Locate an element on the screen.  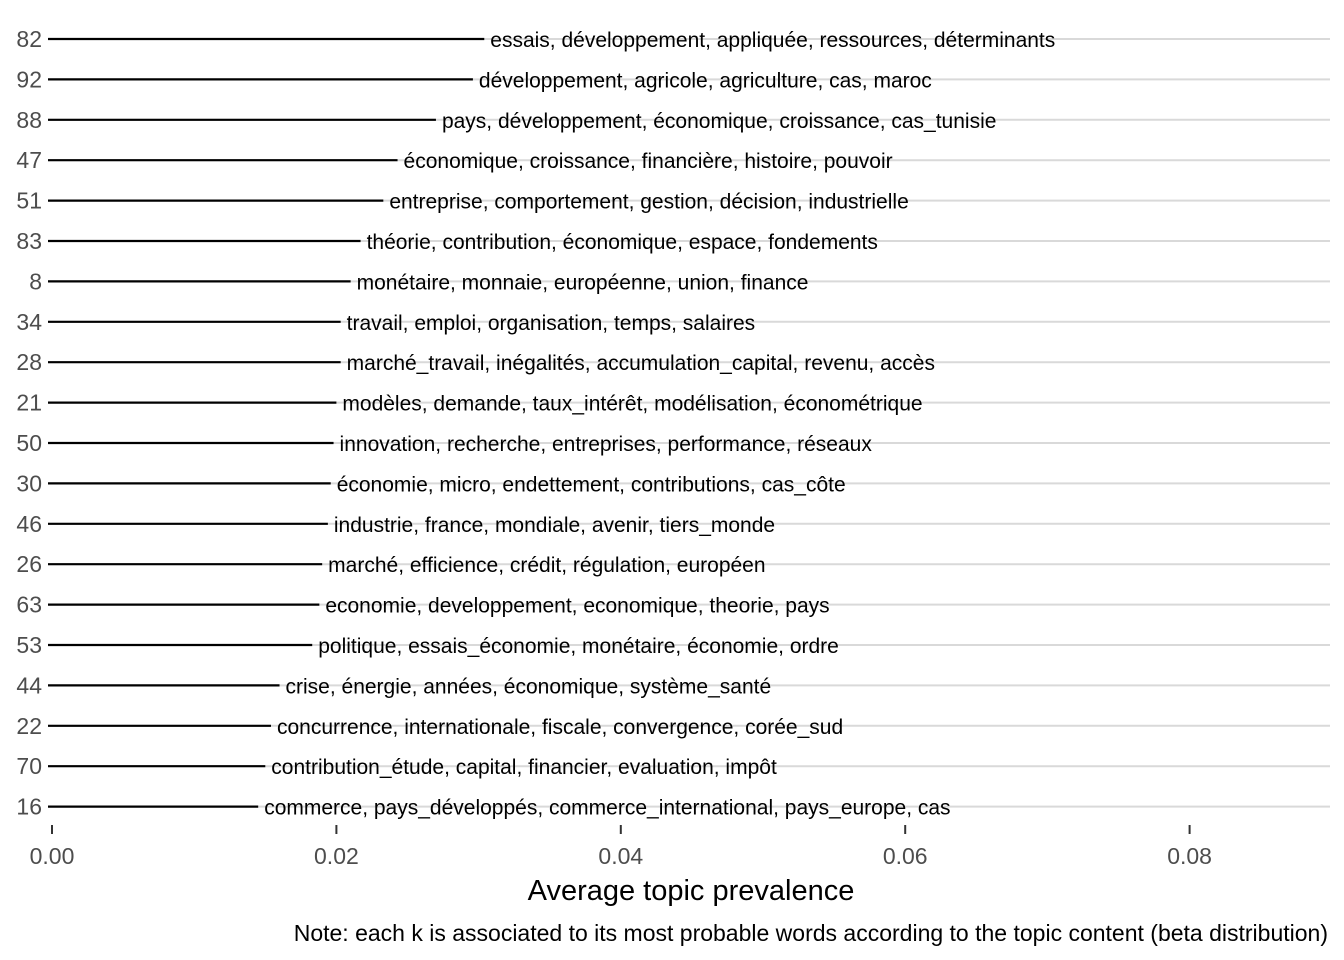
y-tick-label: 28 is located at coordinates (29, 362).